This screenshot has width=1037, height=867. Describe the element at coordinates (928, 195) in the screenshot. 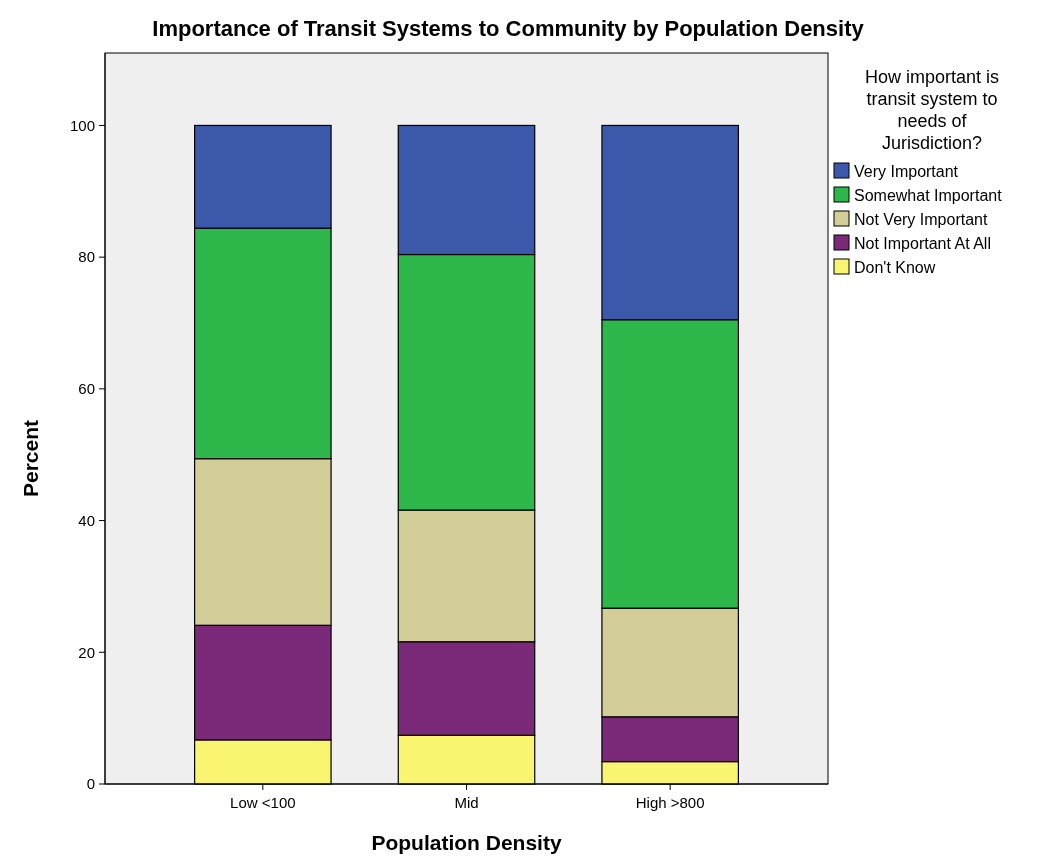

I see `legend-label: Somewhat Important` at that location.